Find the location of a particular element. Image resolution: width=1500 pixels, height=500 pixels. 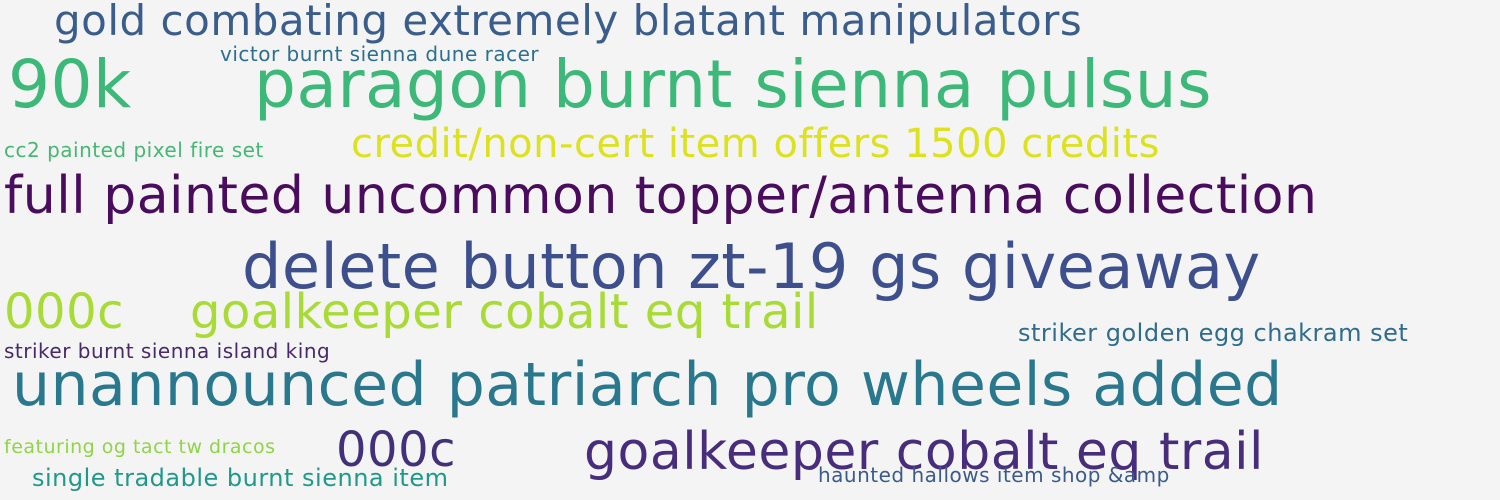

cloud-word: credit/non-cert item offers 1500 credits is located at coordinates (755, 144).